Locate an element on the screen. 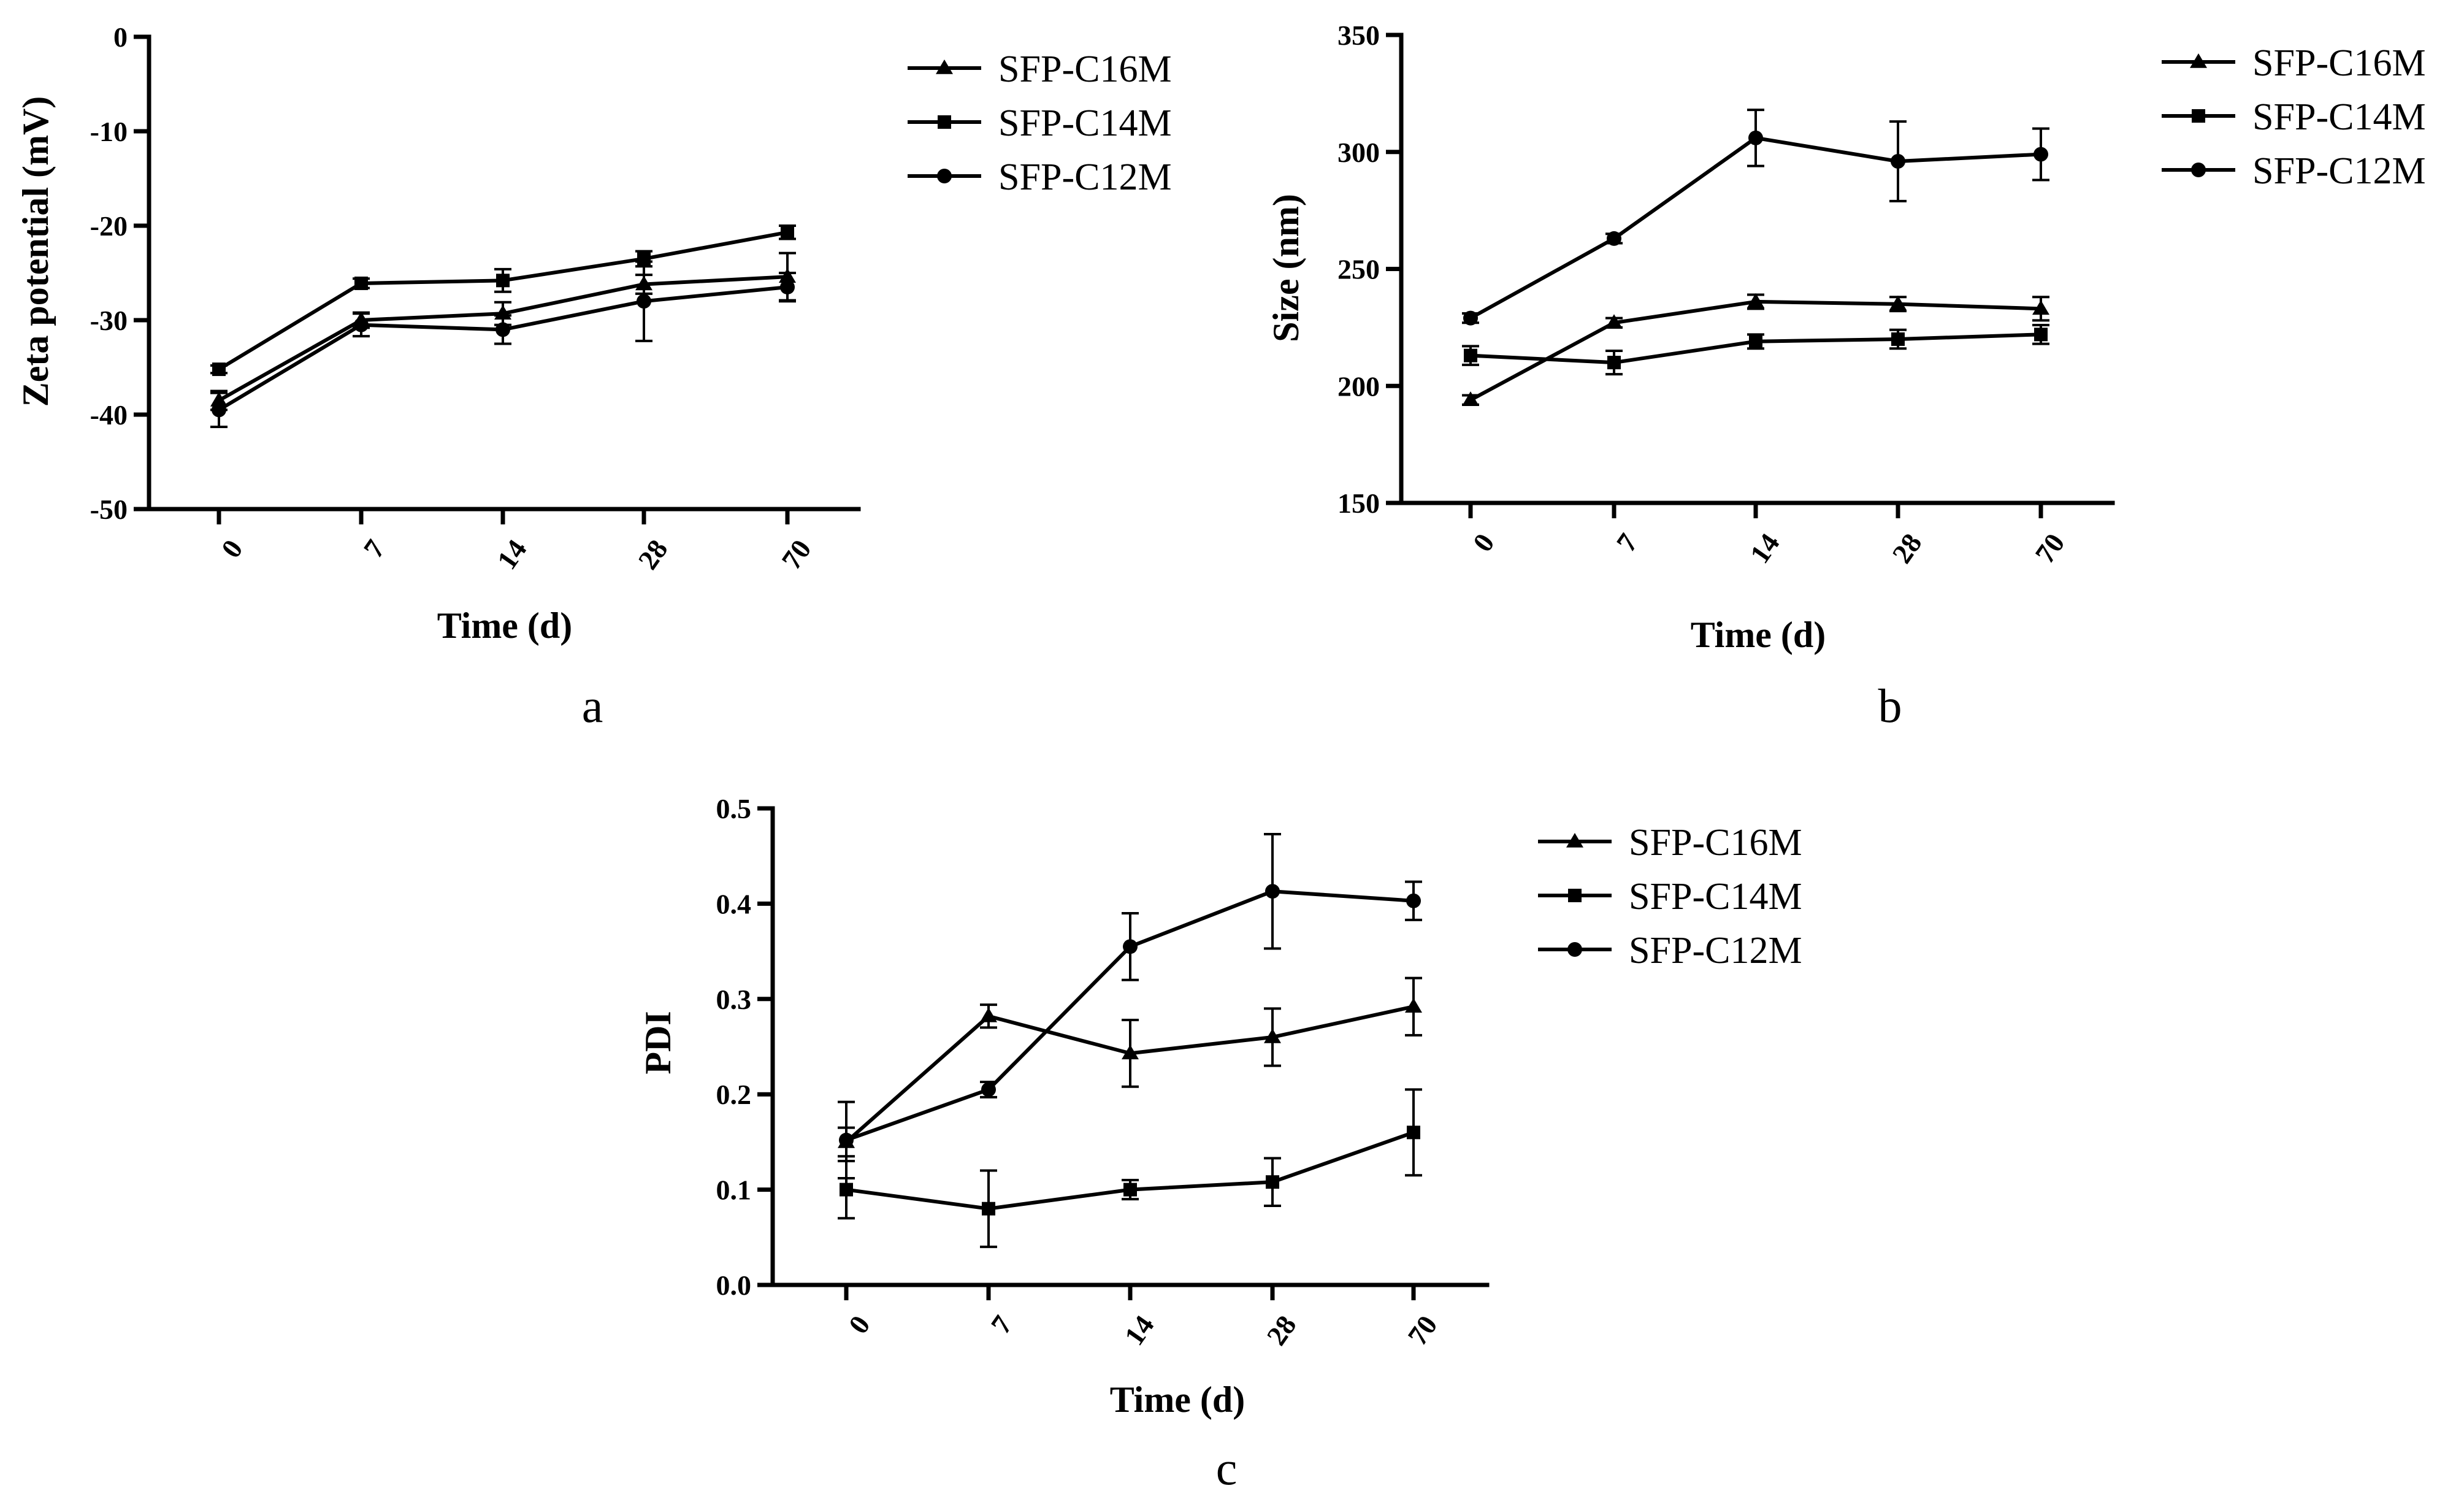  panel-a-legend-sfp-c16m-label: SFP-C16M is located at coordinates (1085, 69).